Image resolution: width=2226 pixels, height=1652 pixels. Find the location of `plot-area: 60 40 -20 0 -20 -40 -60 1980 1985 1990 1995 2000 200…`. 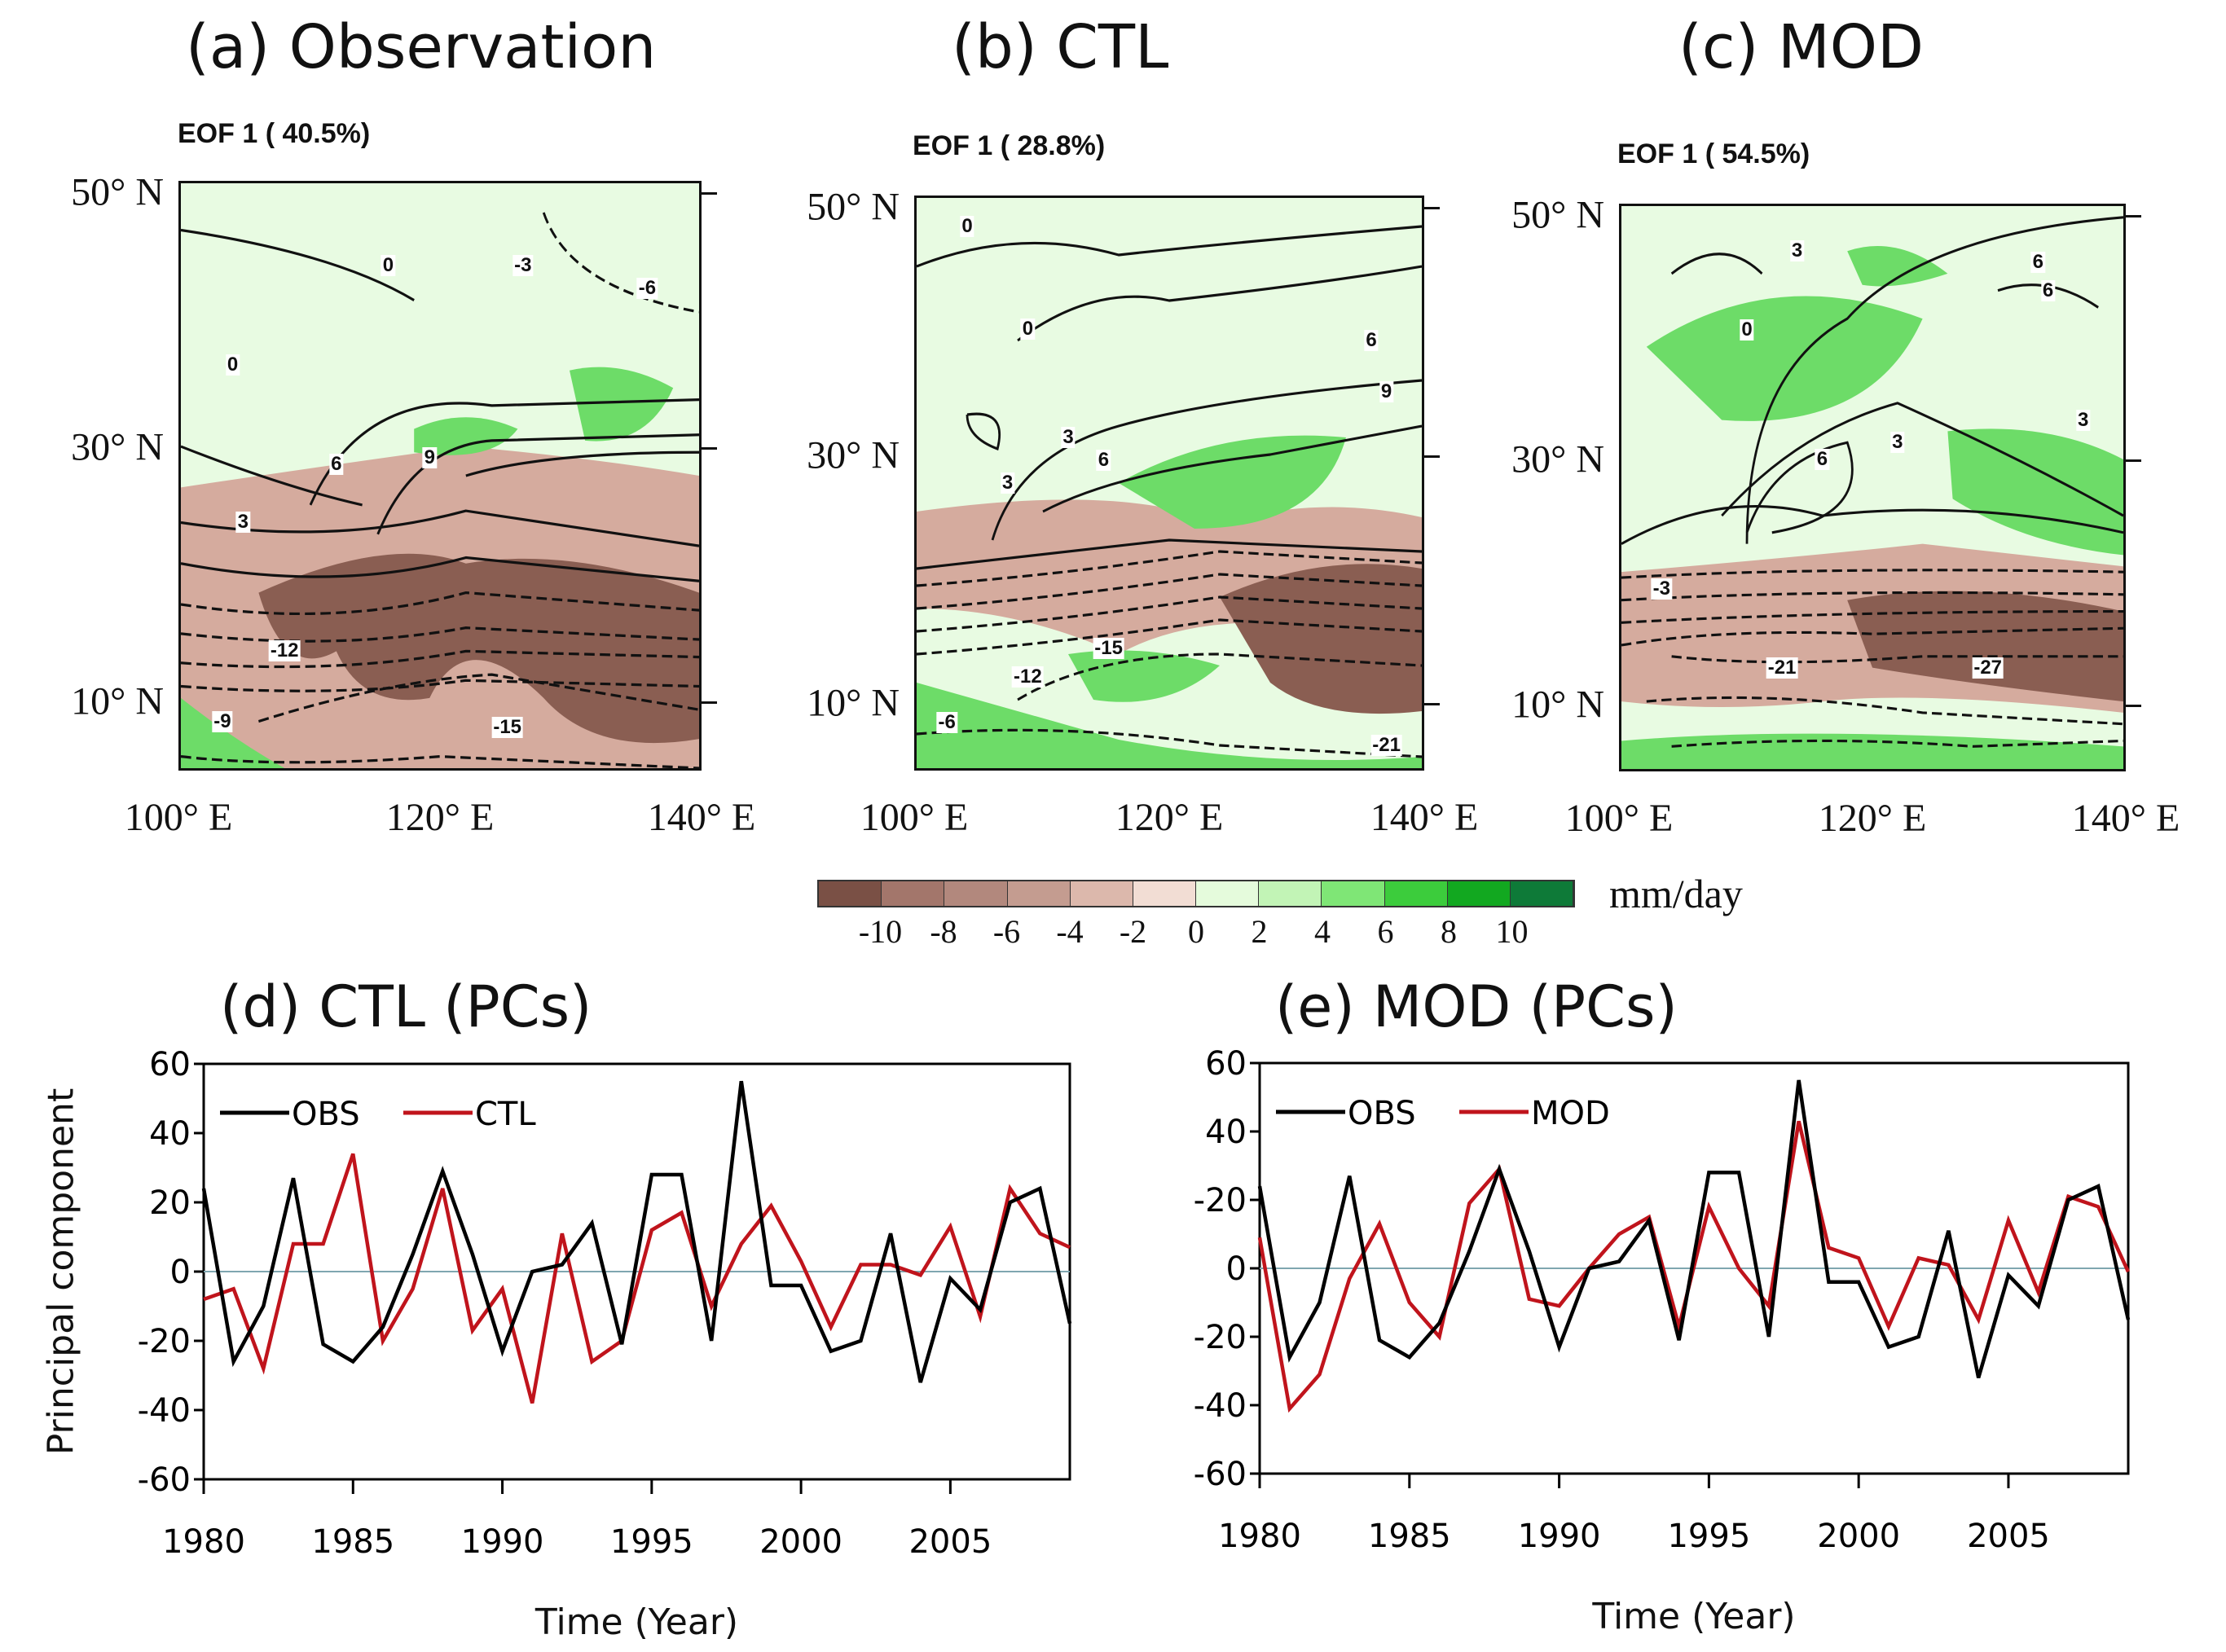

plot-area: 60 40 -20 0 -20 -40 -60 1980 1985 1990 1995 2000 200… is located at coordinates (1662, 1300).